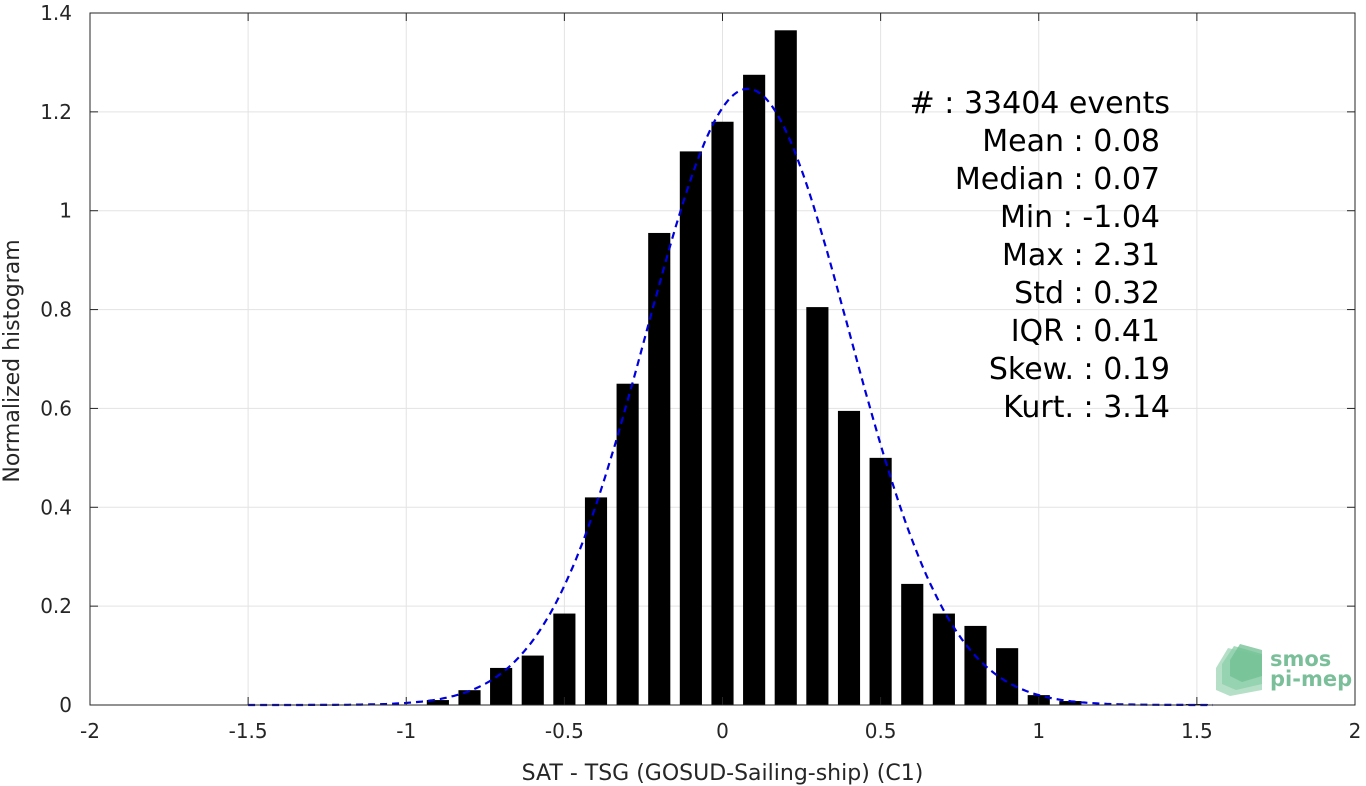  What do you see at coordinates (1127, 407) in the screenshot?
I see `stat-value: : 3.14` at bounding box center [1127, 407].